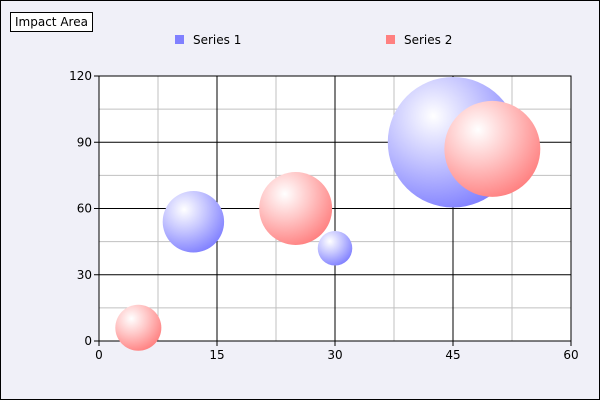 The width and height of the screenshot is (600, 400). Describe the element at coordinates (452, 355) in the screenshot. I see `x-tick-label: 45` at that location.